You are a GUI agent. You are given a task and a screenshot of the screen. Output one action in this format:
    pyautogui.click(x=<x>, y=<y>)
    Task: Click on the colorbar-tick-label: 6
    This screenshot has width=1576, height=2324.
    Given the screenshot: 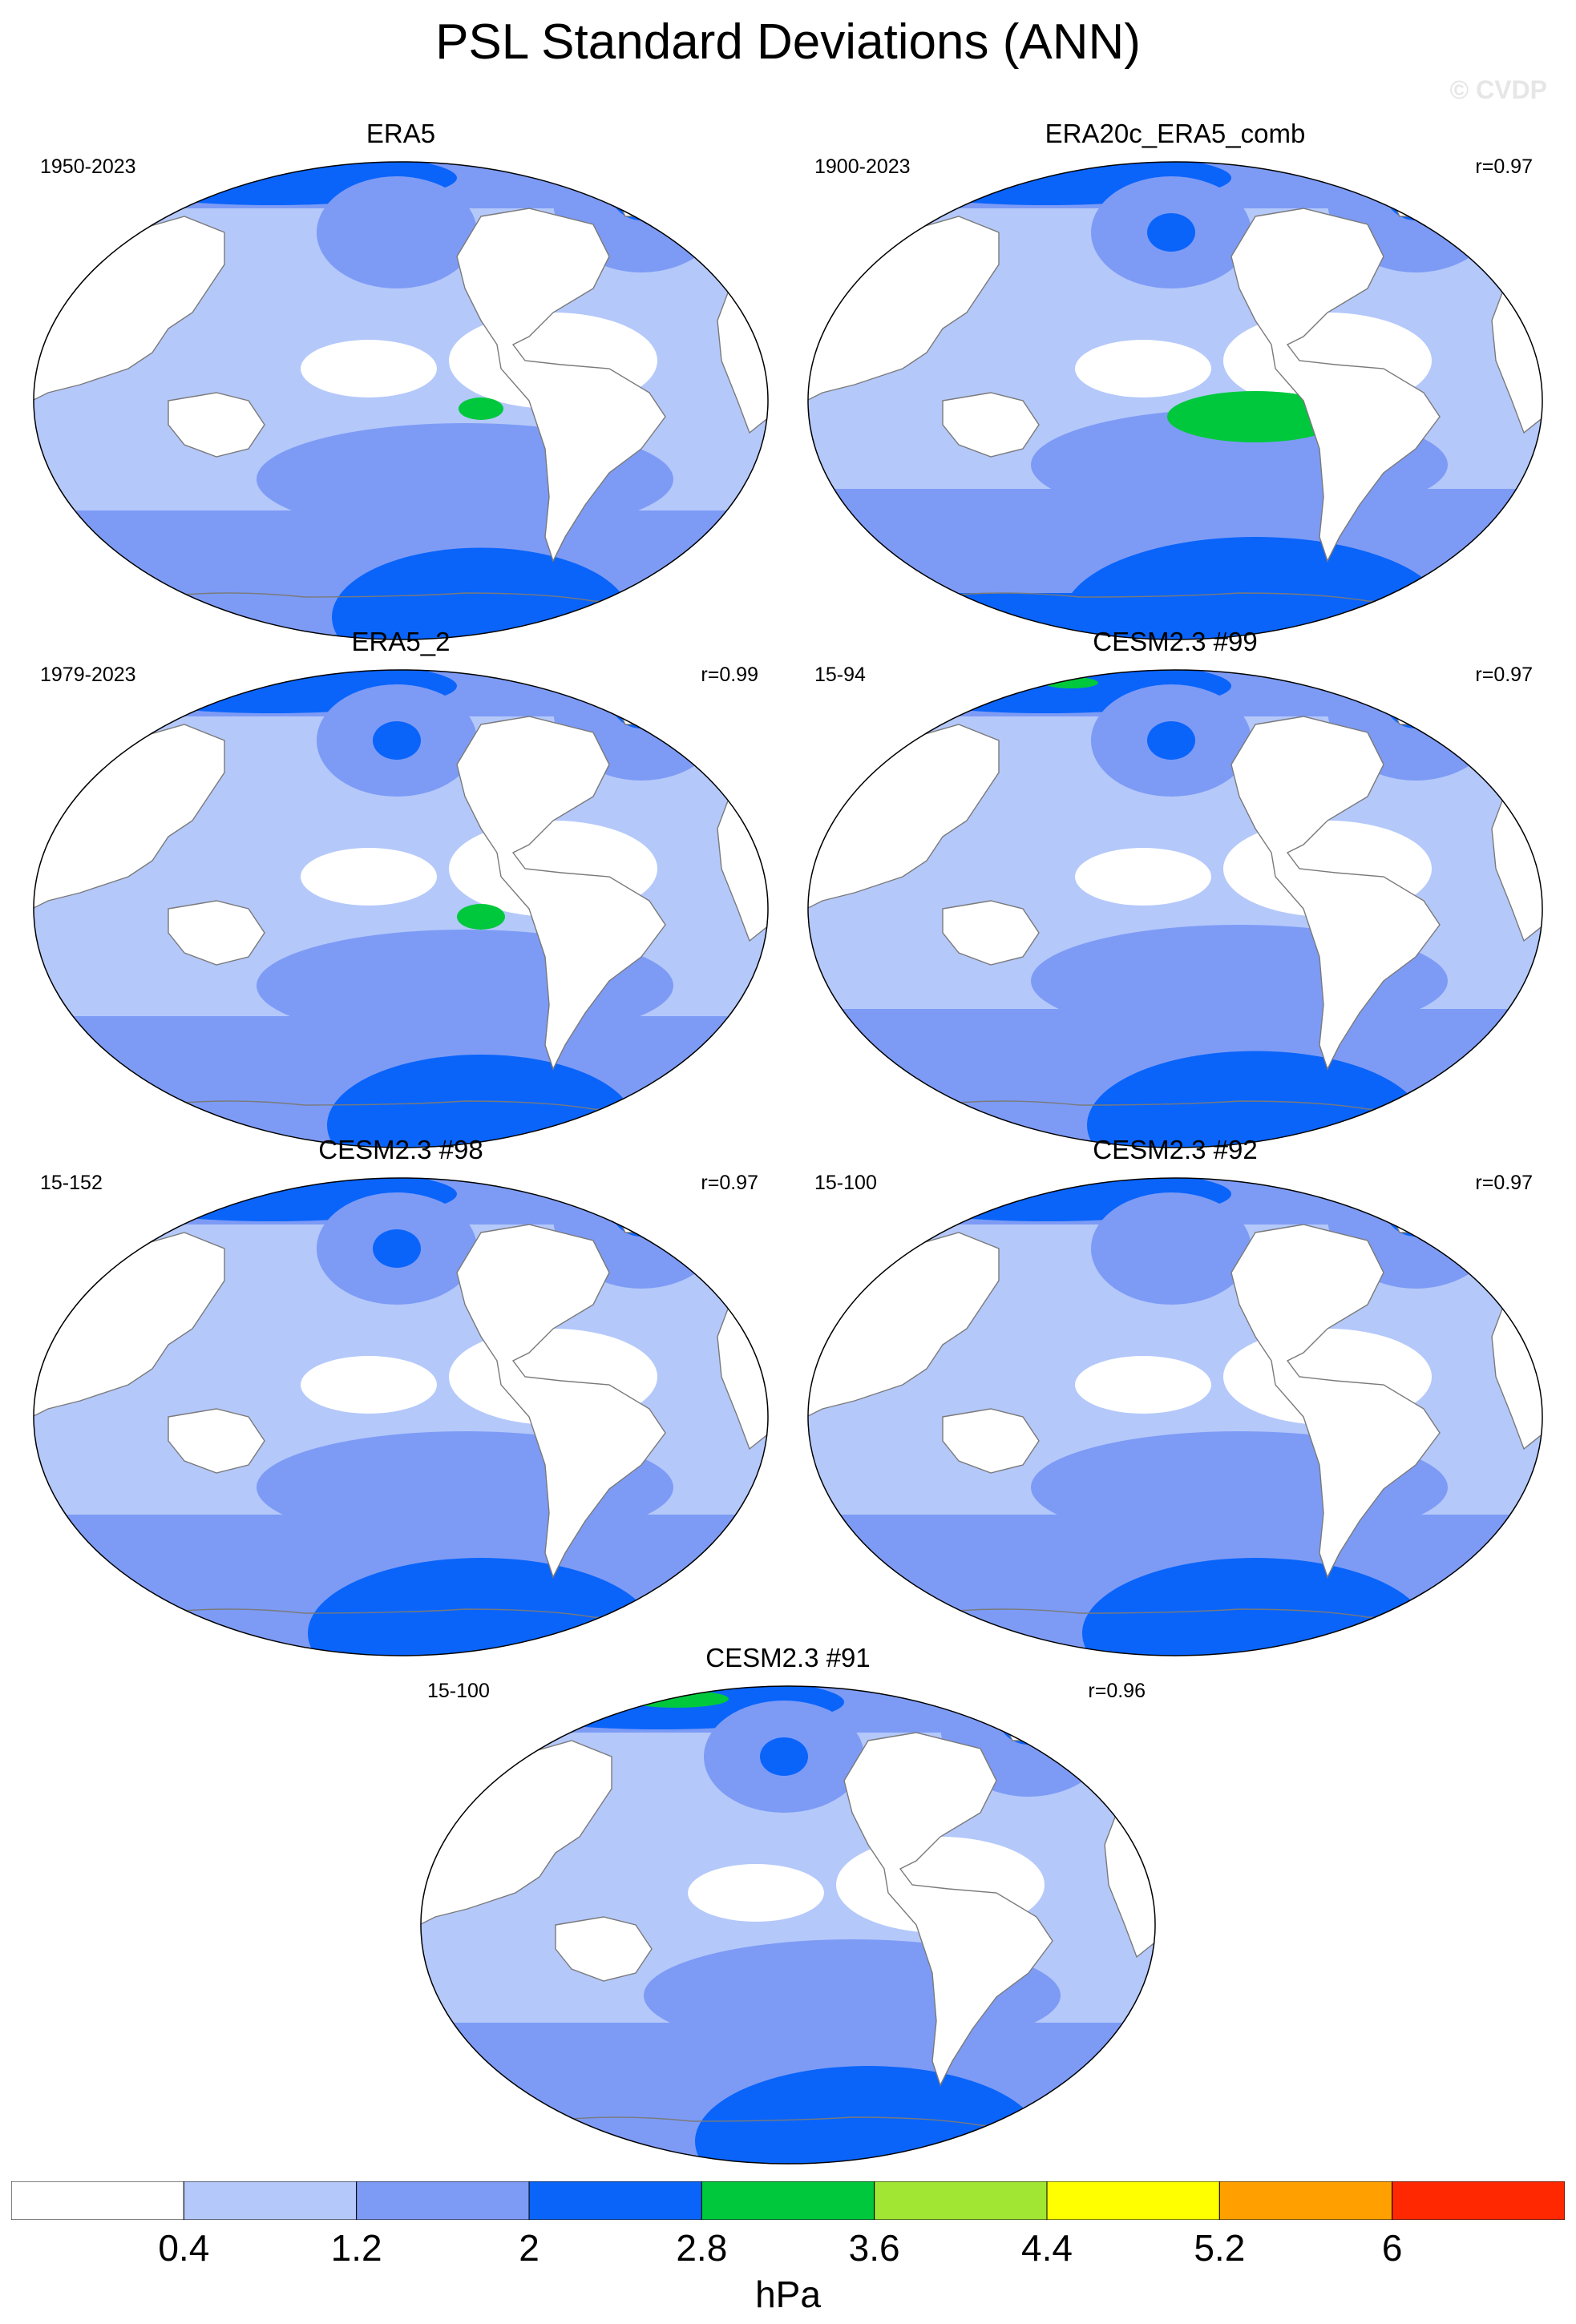 What is the action you would take?
    pyautogui.click(x=1392, y=2248)
    